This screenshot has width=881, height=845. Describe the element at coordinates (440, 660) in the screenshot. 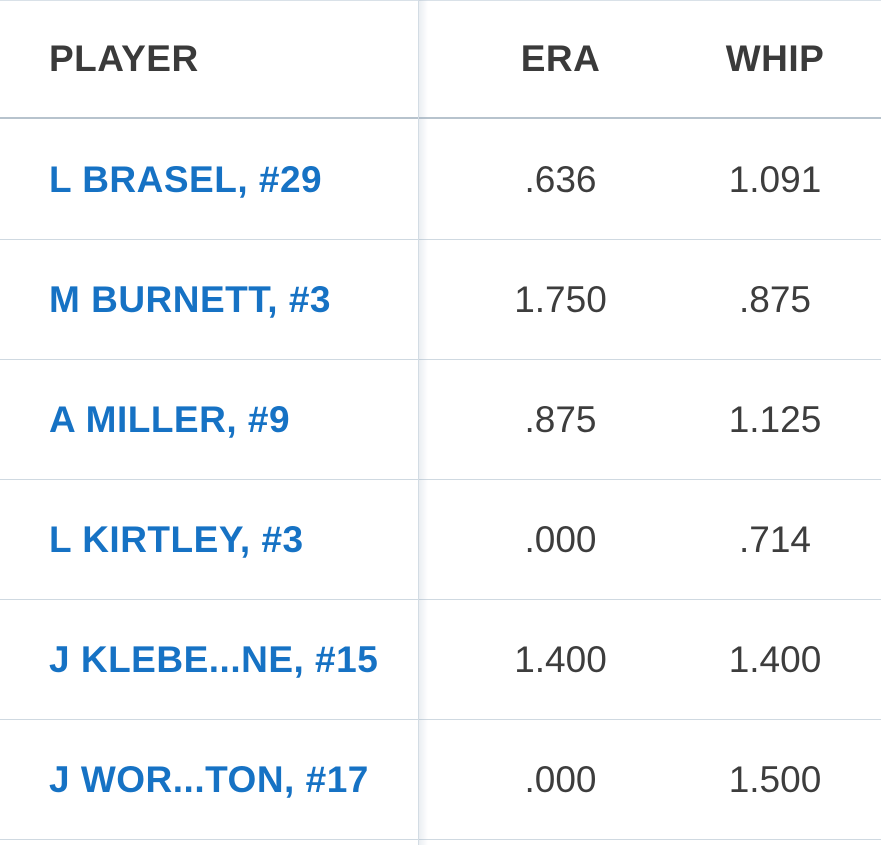

I see `table-row: J KLEBE...NE, #15 1.400 1.400` at that location.